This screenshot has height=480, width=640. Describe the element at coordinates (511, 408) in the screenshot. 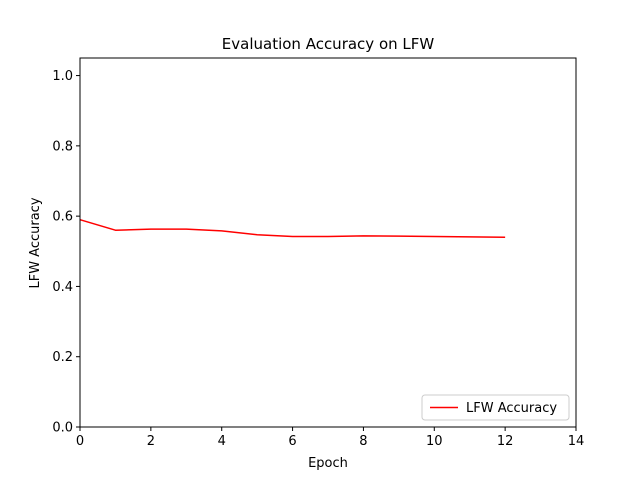

I see `legend-entry-label: LFW Accuracy` at that location.